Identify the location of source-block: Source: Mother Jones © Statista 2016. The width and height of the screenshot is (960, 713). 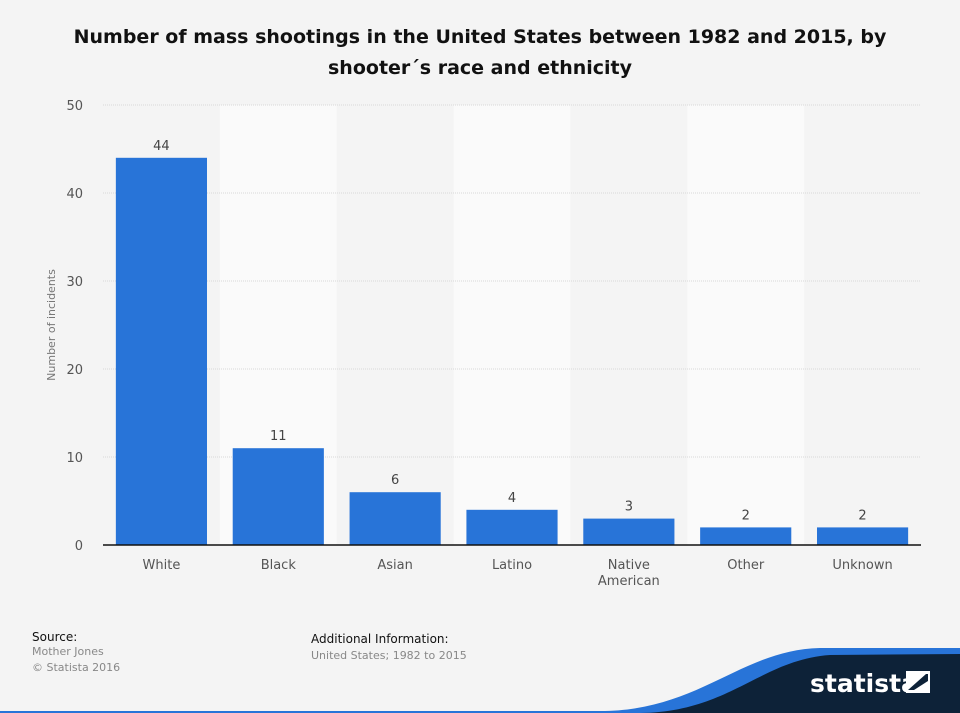
(76, 653).